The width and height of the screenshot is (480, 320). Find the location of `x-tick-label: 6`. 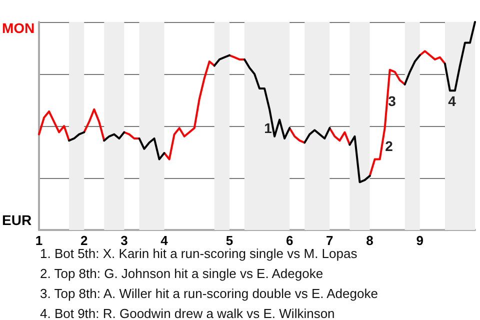

x-tick-label: 6 is located at coordinates (290, 240).